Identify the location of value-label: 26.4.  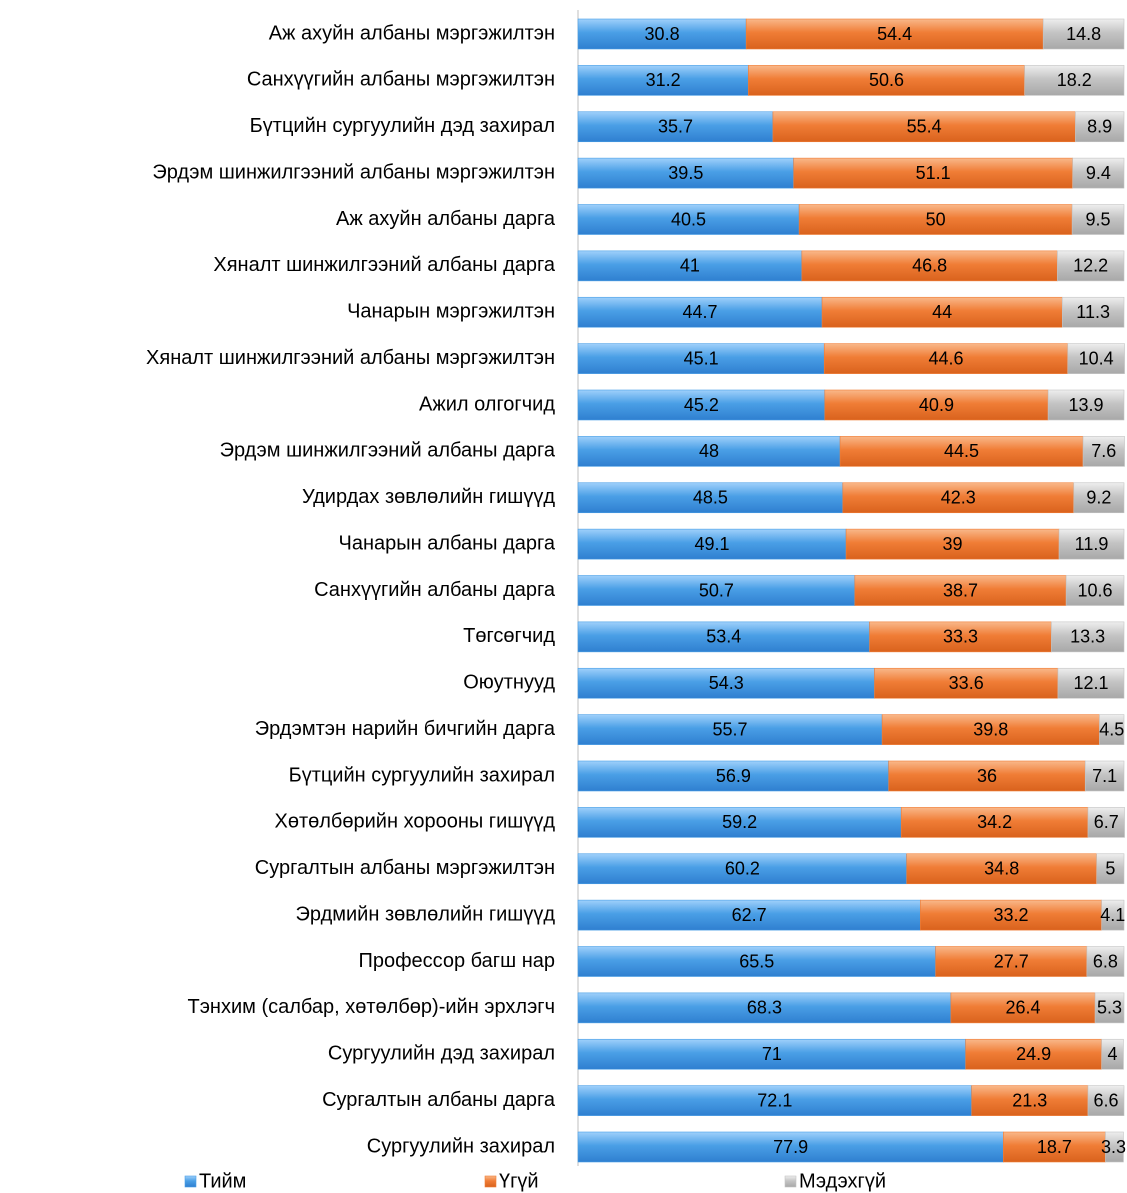
(1022, 1008).